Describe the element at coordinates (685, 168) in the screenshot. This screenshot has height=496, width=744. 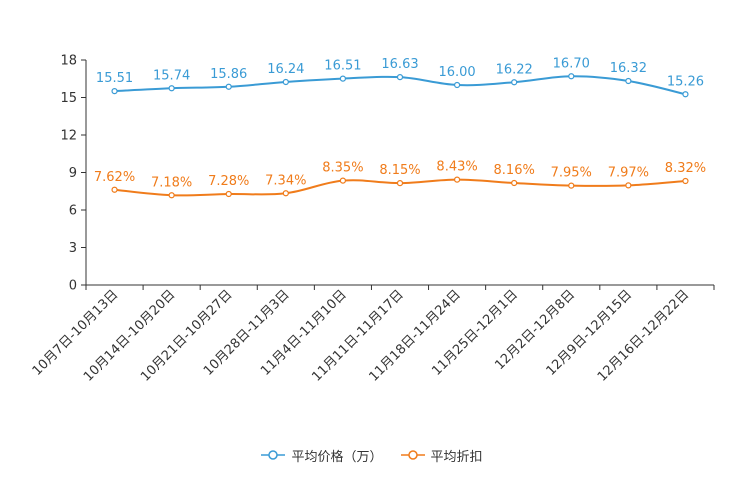
I see `data-label: 8.32%` at that location.